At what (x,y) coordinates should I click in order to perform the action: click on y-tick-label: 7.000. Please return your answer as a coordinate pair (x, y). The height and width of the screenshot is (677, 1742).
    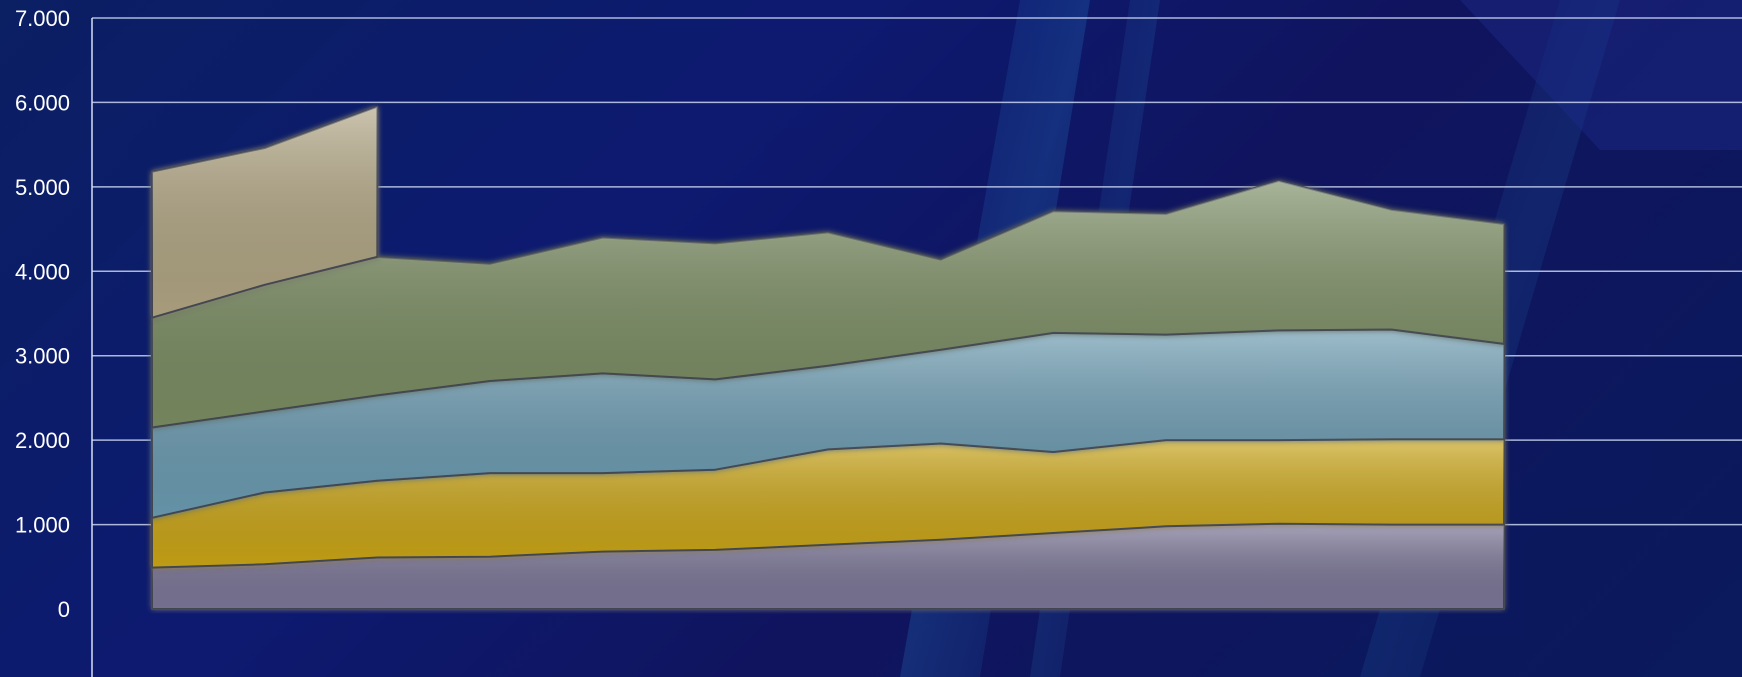
    Looking at the image, I should click on (42, 18).